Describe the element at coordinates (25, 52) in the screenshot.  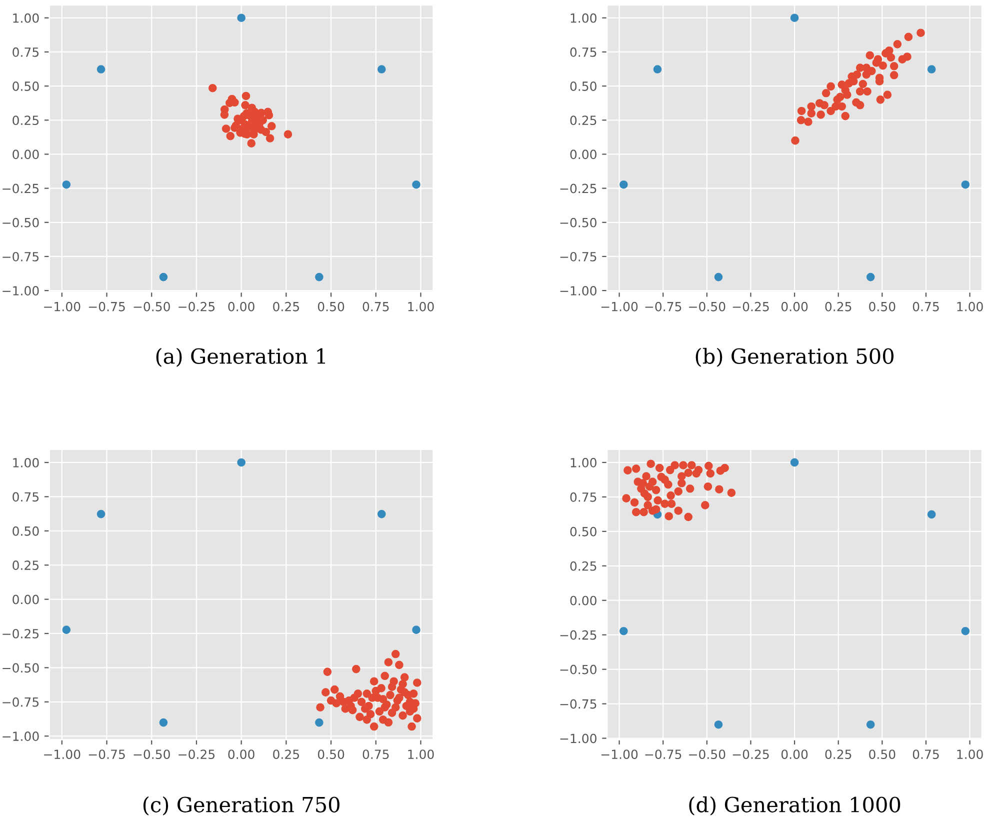
I see `y-tick-label: 0.75` at that location.